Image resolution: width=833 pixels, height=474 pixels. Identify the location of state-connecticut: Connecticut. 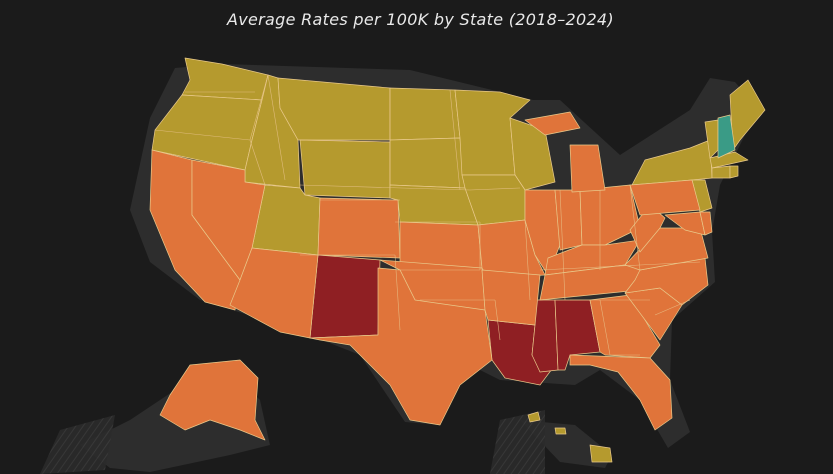
(721, 172).